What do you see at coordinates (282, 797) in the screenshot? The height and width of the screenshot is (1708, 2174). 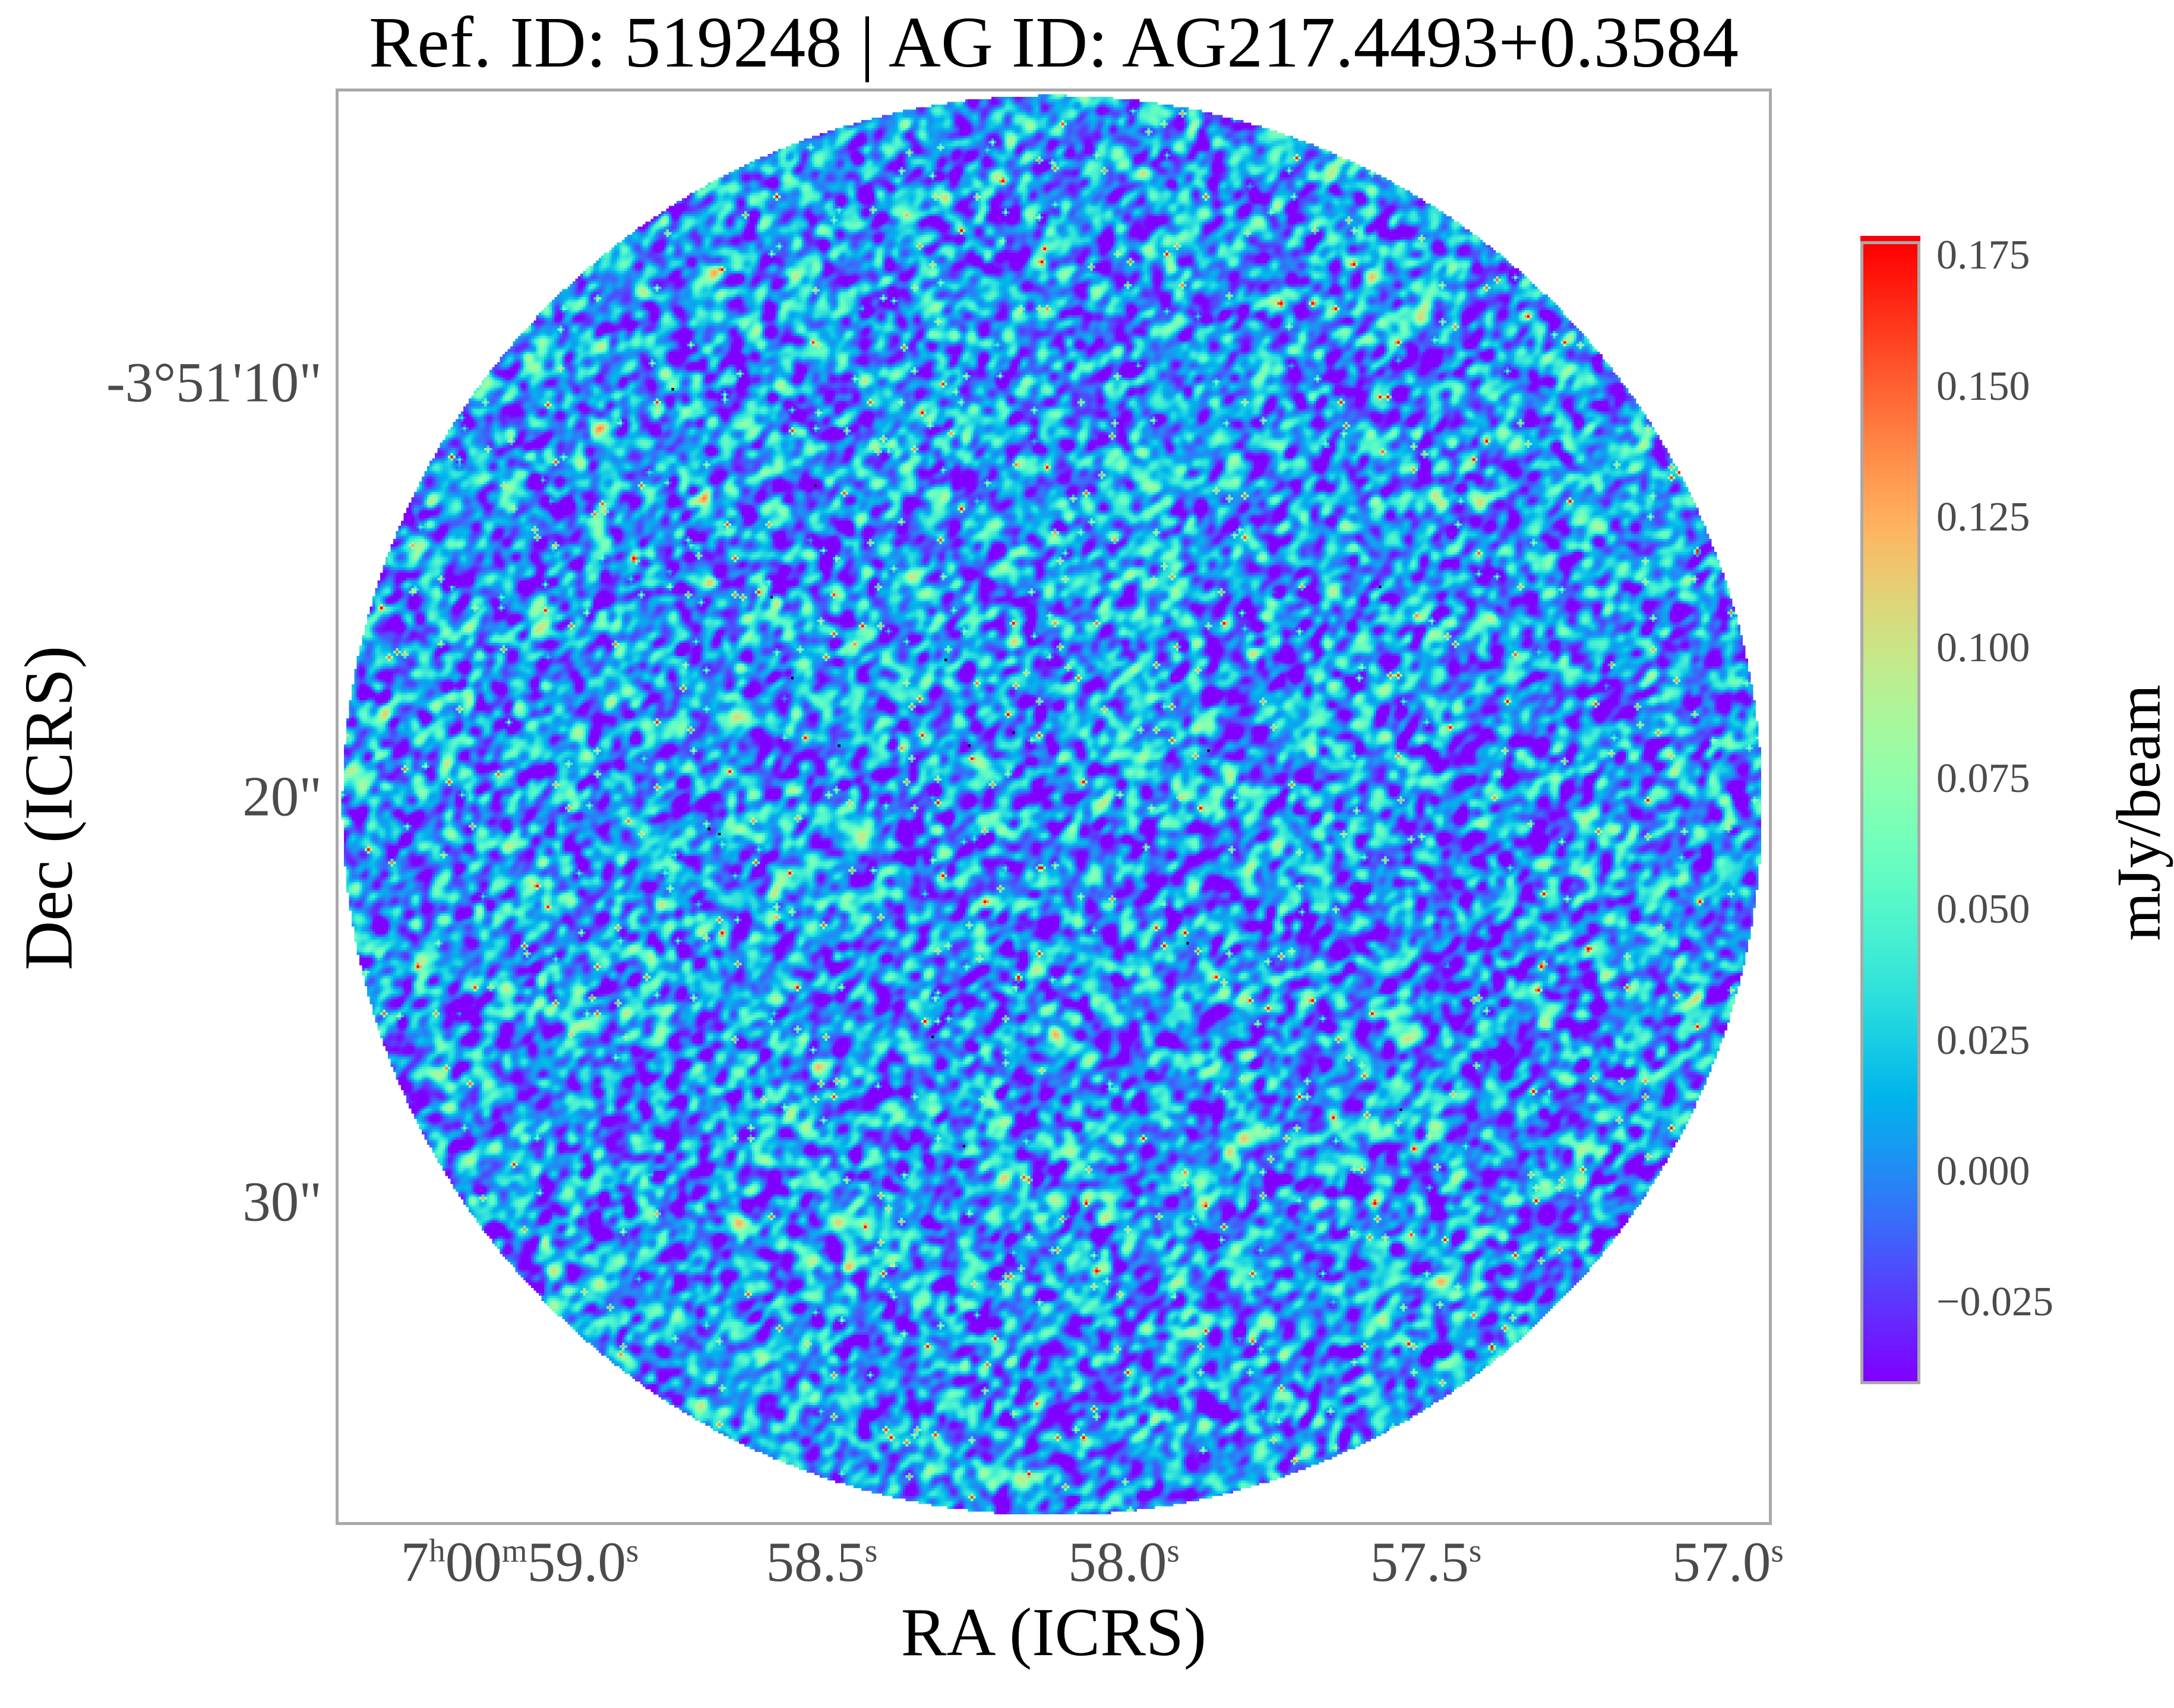 I see `y-tick-label: 20"` at bounding box center [282, 797].